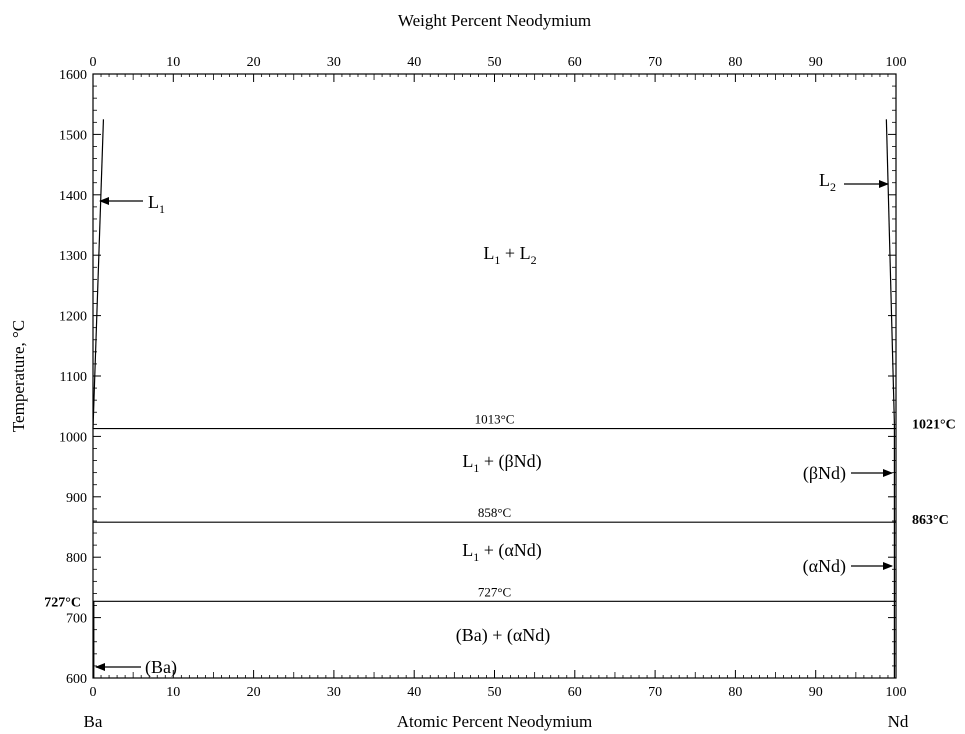 The width and height of the screenshot is (965, 734). Describe the element at coordinates (735, 62) in the screenshot. I see `top-tick-label: 80` at that location.